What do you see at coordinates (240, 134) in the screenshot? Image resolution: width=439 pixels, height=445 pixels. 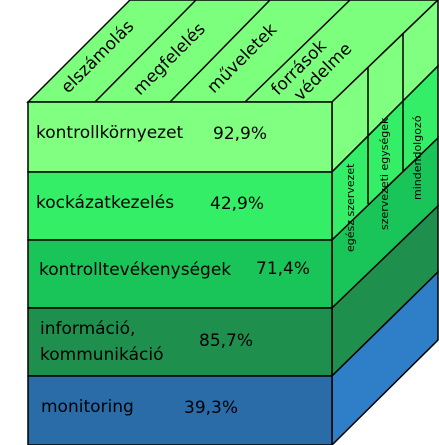 I see `layer-1-value: 92,9%` at bounding box center [240, 134].